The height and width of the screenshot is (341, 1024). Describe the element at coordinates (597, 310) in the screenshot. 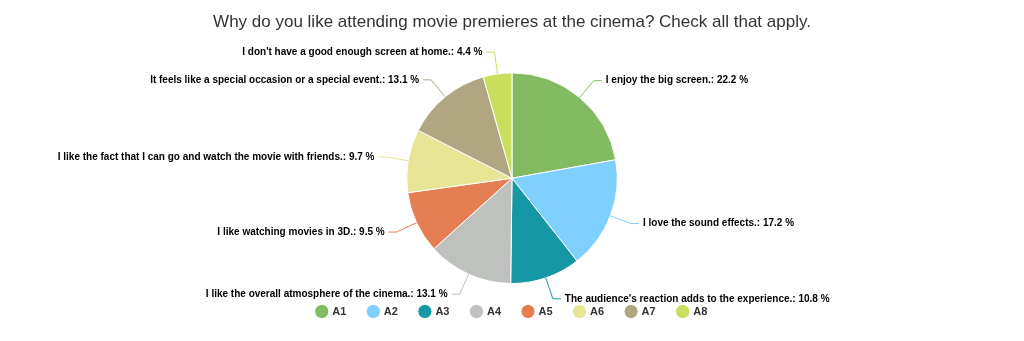

I see `legend-label: A6` at that location.